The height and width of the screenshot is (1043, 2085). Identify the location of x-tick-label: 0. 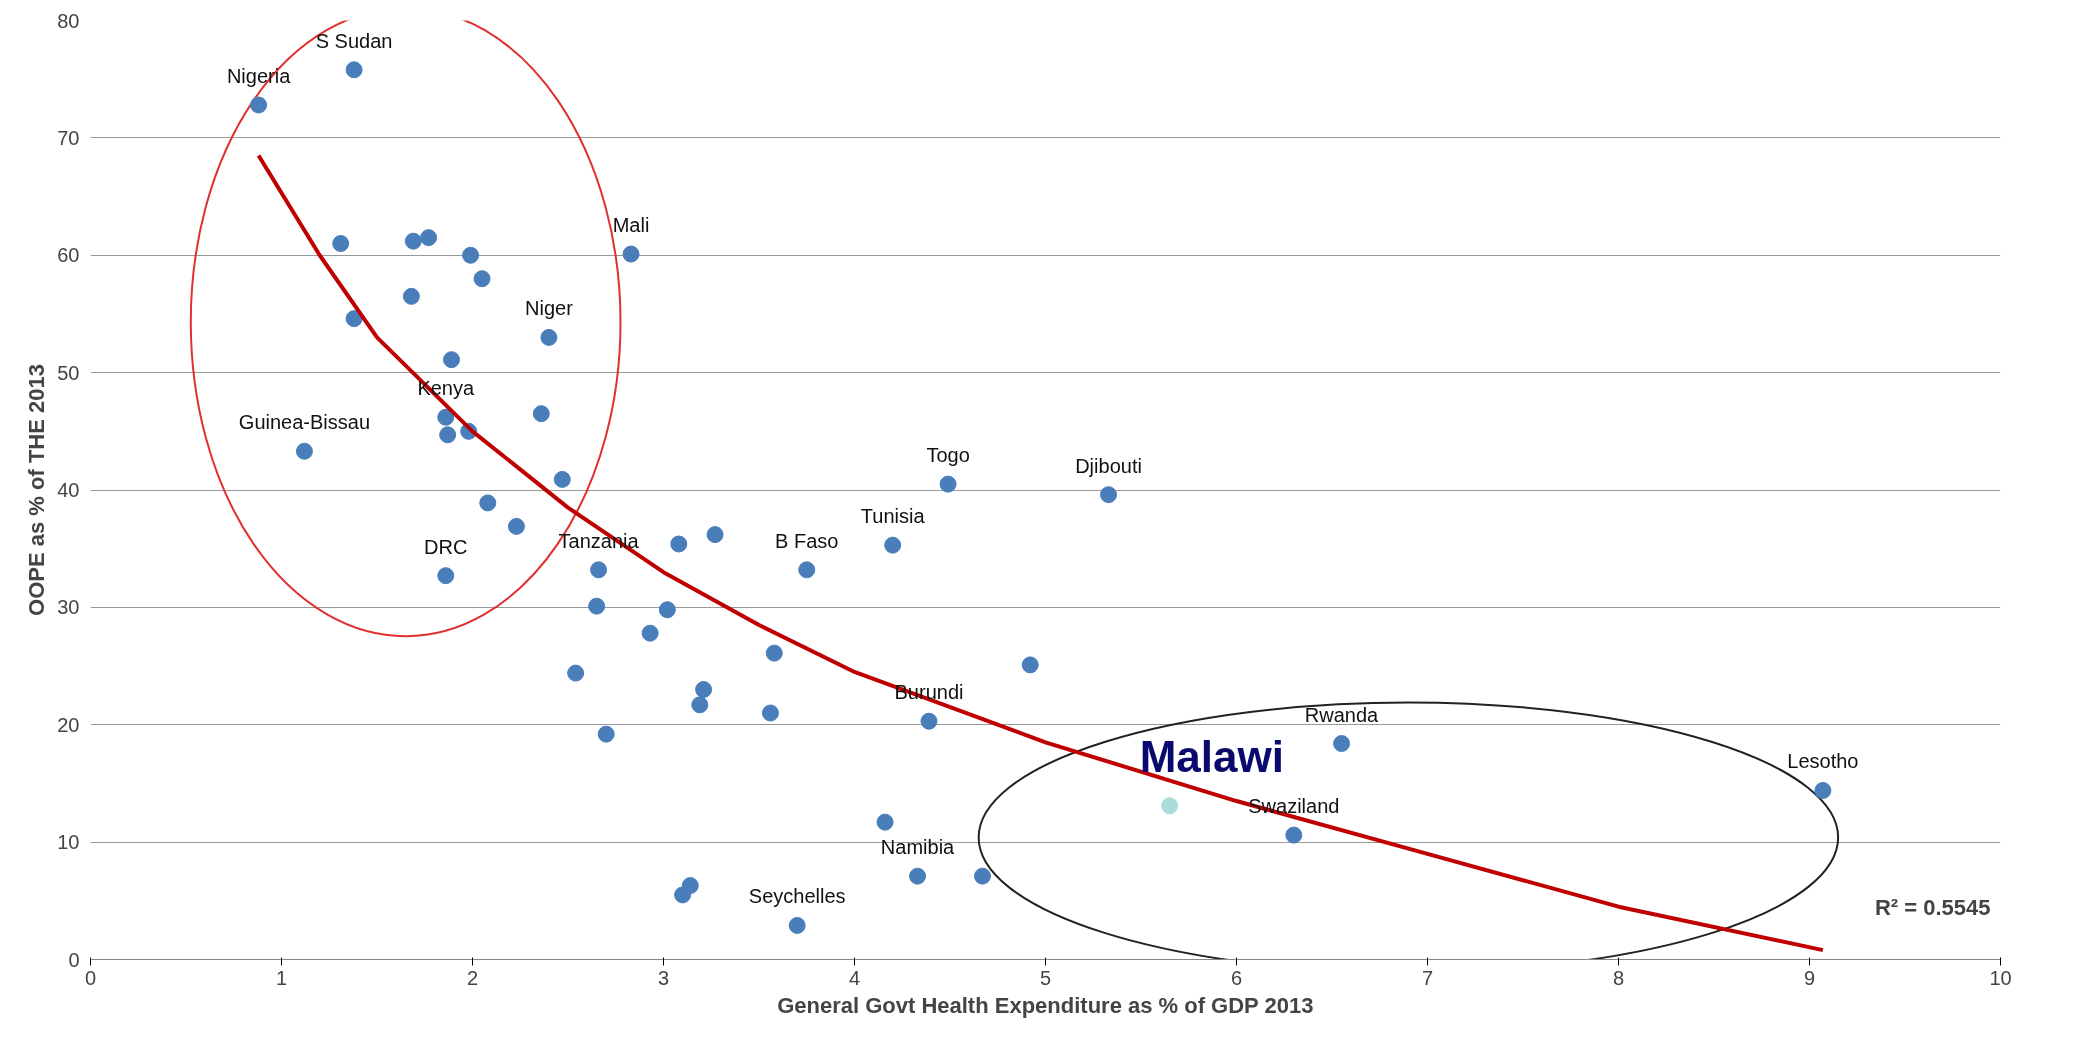
(90, 977).